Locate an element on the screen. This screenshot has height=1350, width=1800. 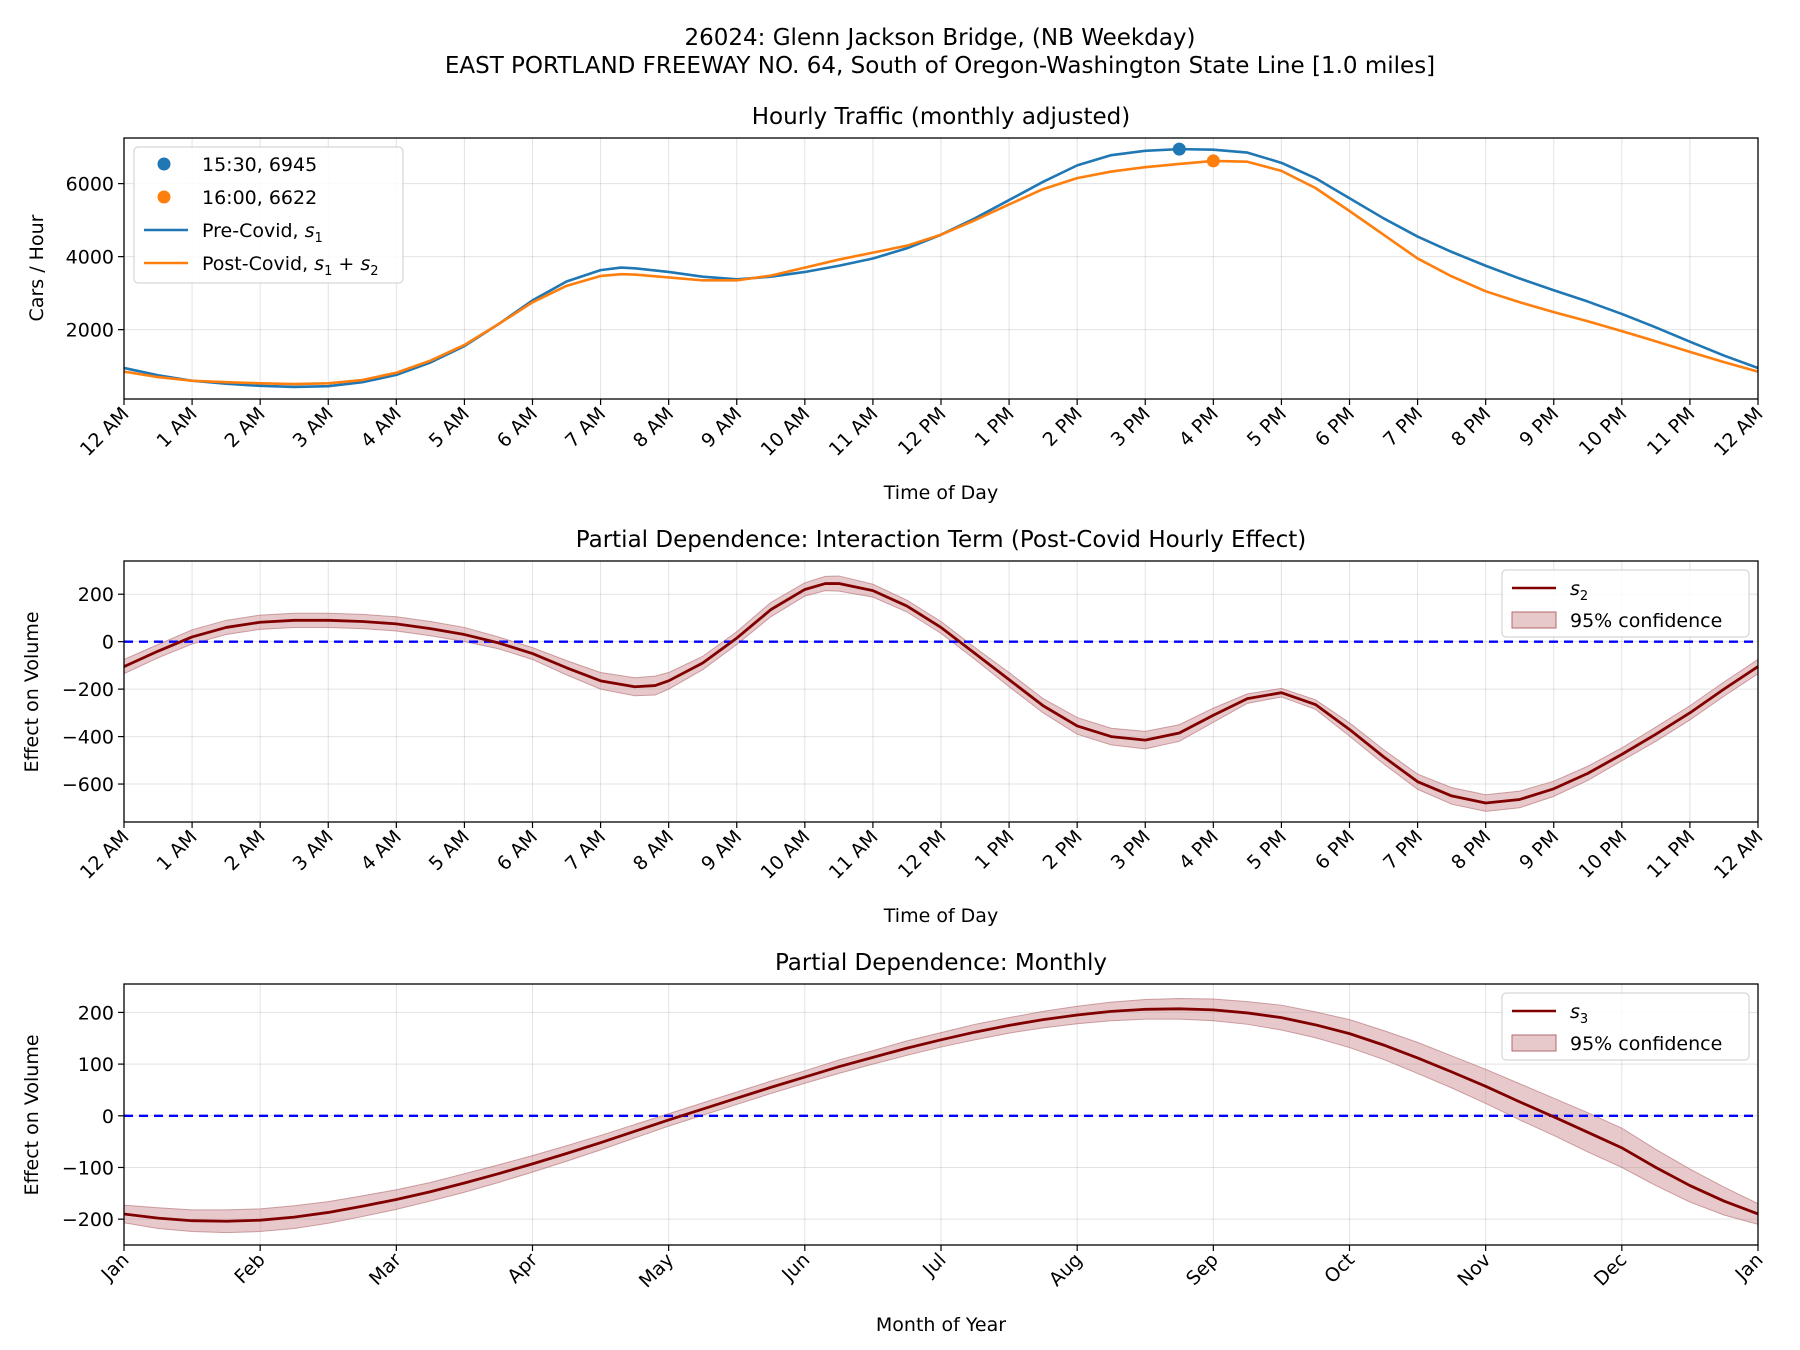
y-tick-label: 6000 is located at coordinates (90, 185).